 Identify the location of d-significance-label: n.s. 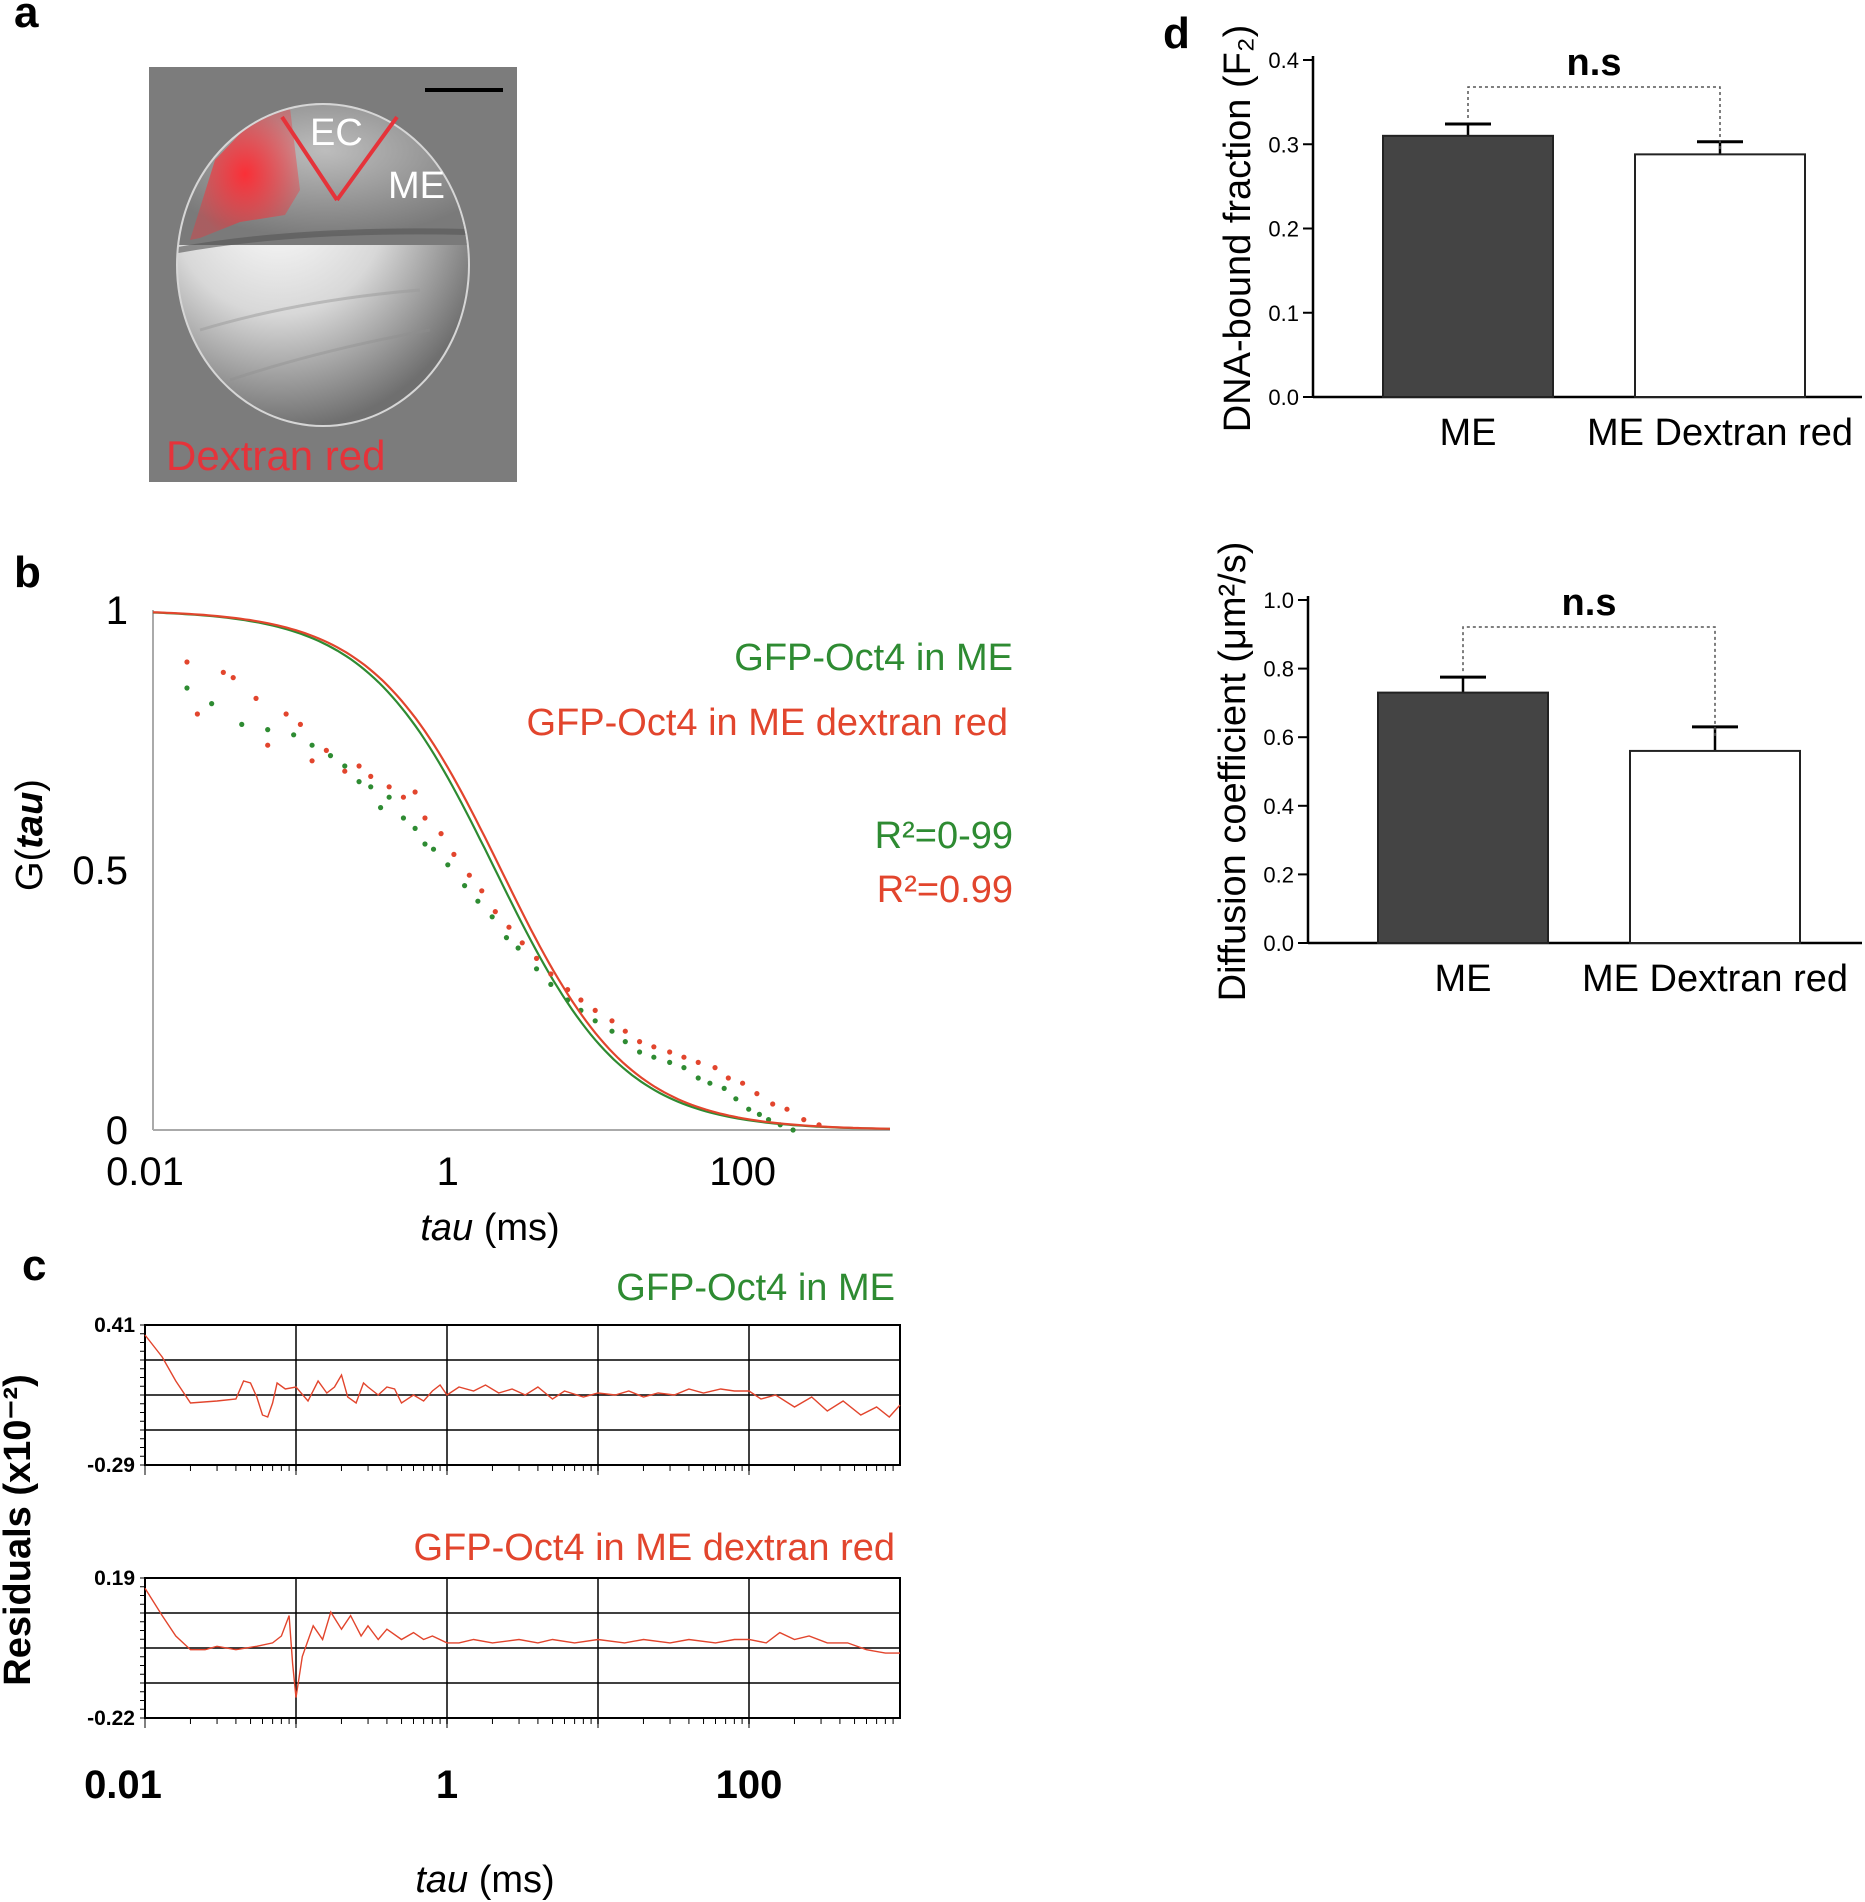
(1589, 603).